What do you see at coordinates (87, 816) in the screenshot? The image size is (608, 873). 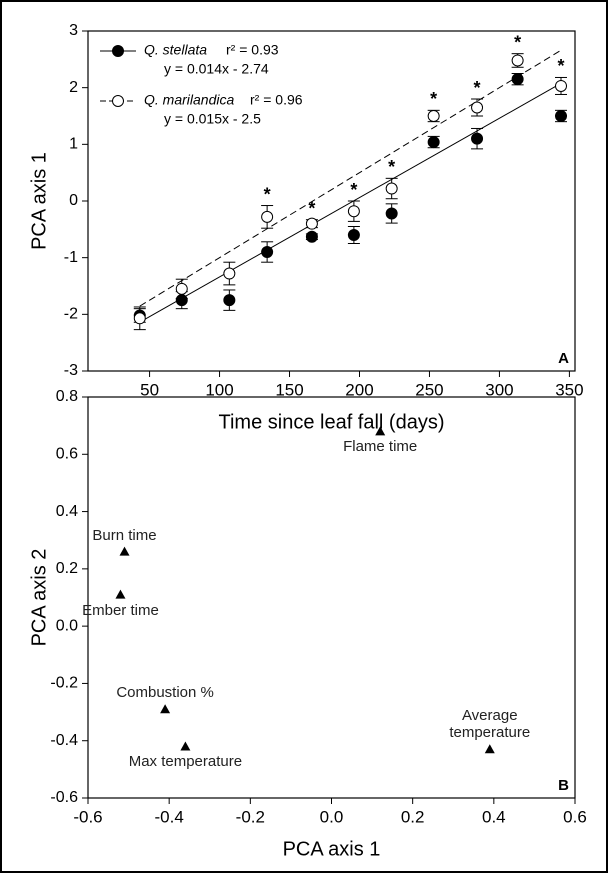 I see `x-tick-label: -0.6` at bounding box center [87, 816].